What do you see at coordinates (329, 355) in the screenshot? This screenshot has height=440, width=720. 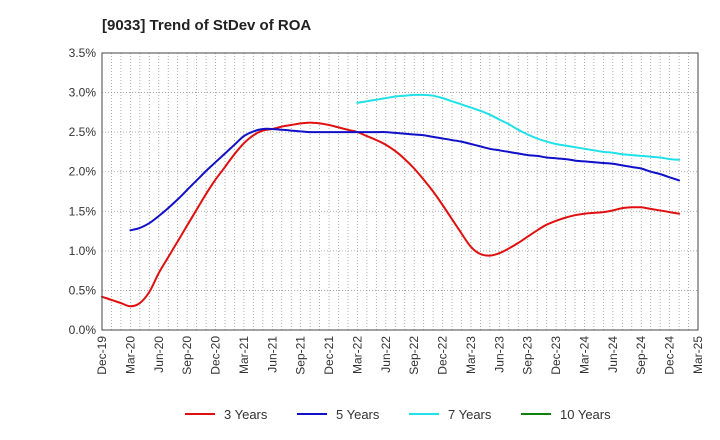 I see `x-tick-label: Dec-21` at bounding box center [329, 355].